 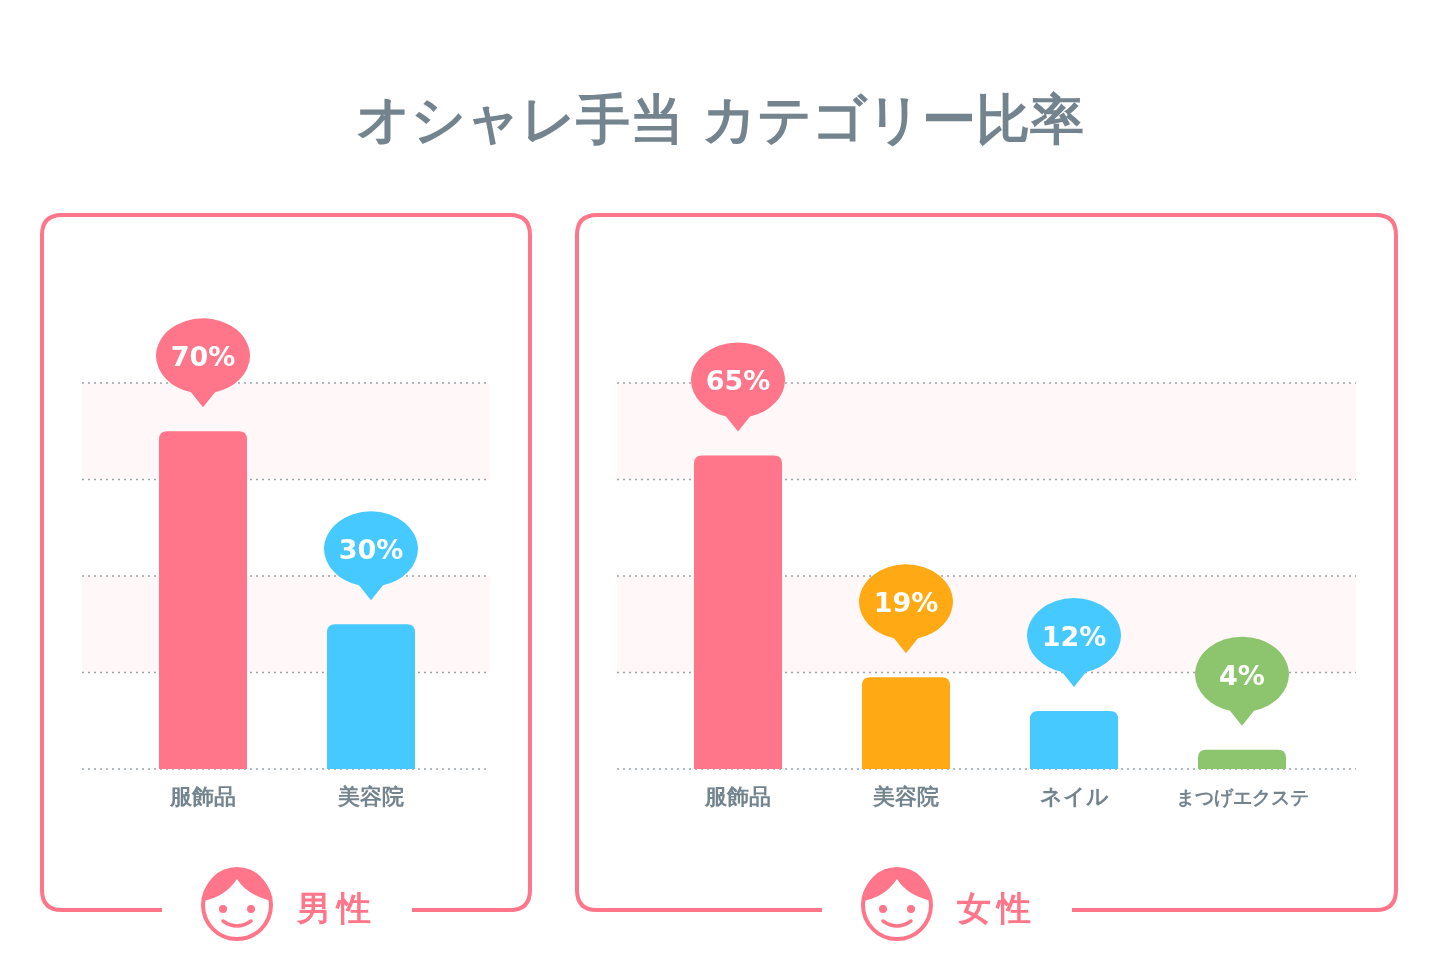 I want to click on x-tick-label: ネイル, so click(x=1074, y=796).